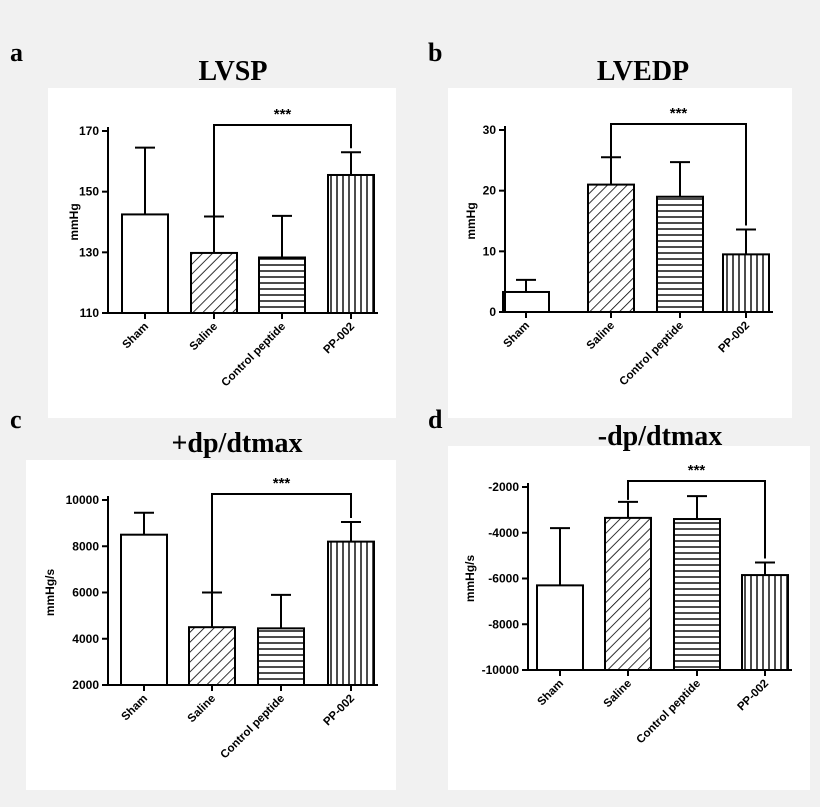 Image resolution: width=820 pixels, height=807 pixels. Describe the element at coordinates (281, 559) in the screenshot. I see `panel-c-significance-bracket` at that location.